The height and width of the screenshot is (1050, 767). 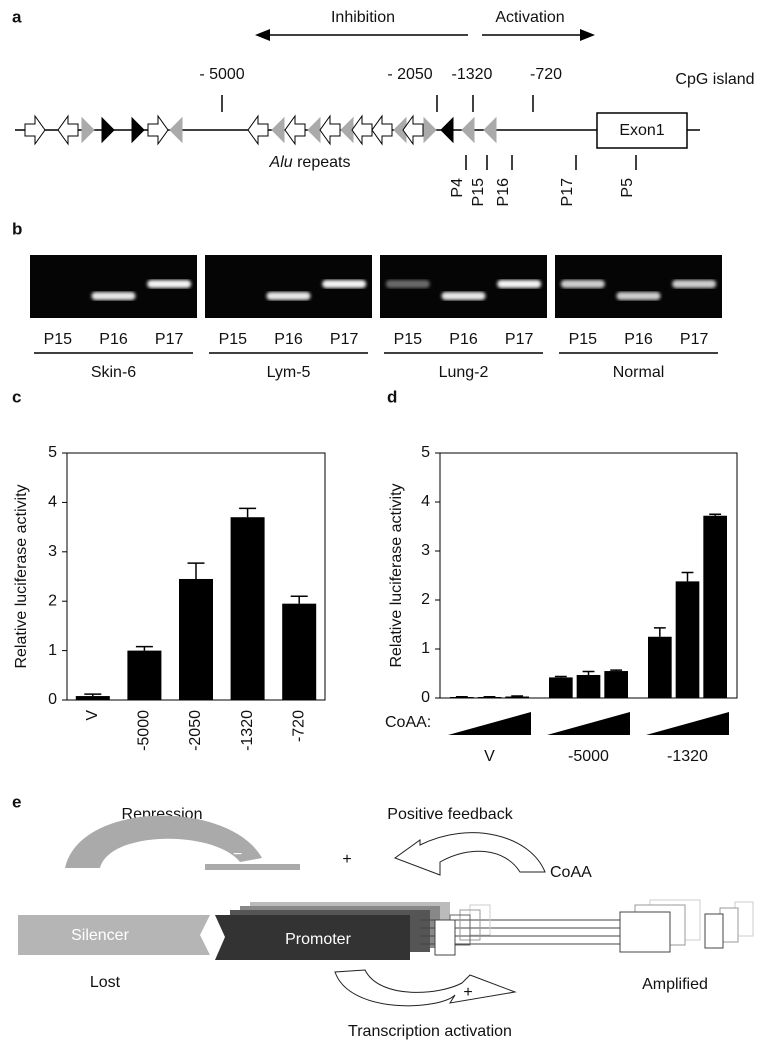 What do you see at coordinates (425, 988) in the screenshot?
I see `activation-arrow-e` at bounding box center [425, 988].